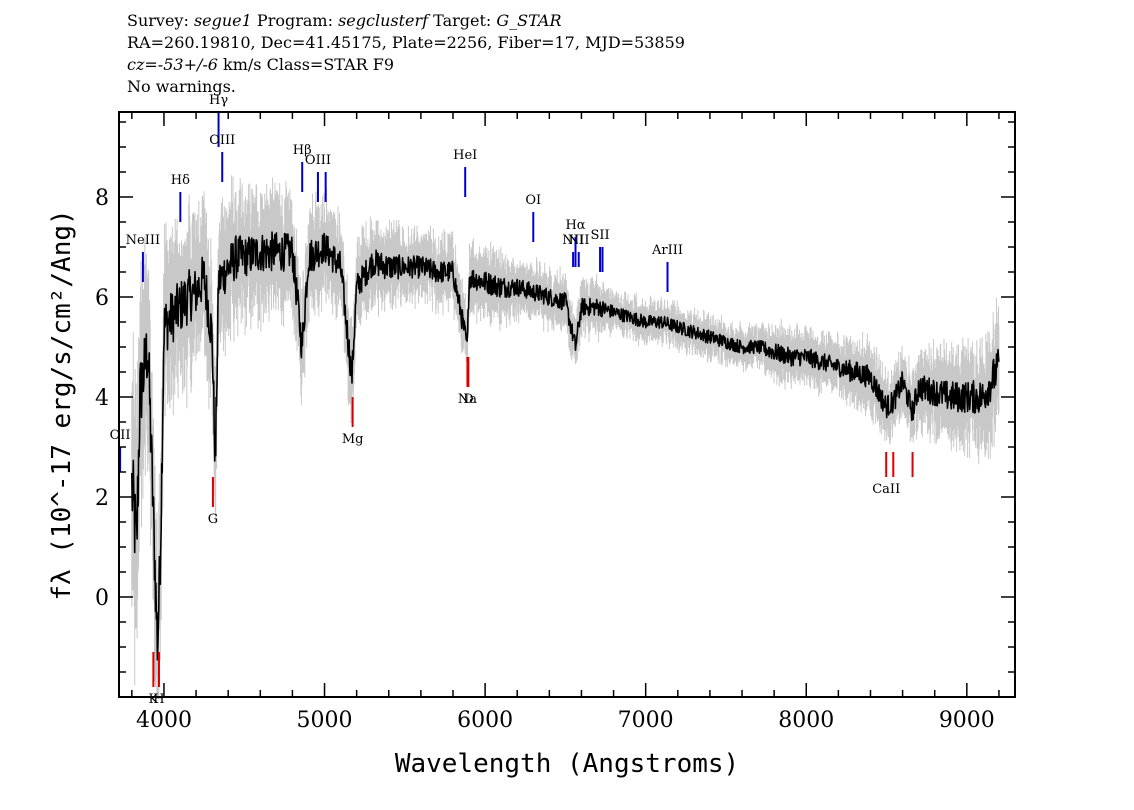  I want to click on program-label: Program:, so click(294, 20).